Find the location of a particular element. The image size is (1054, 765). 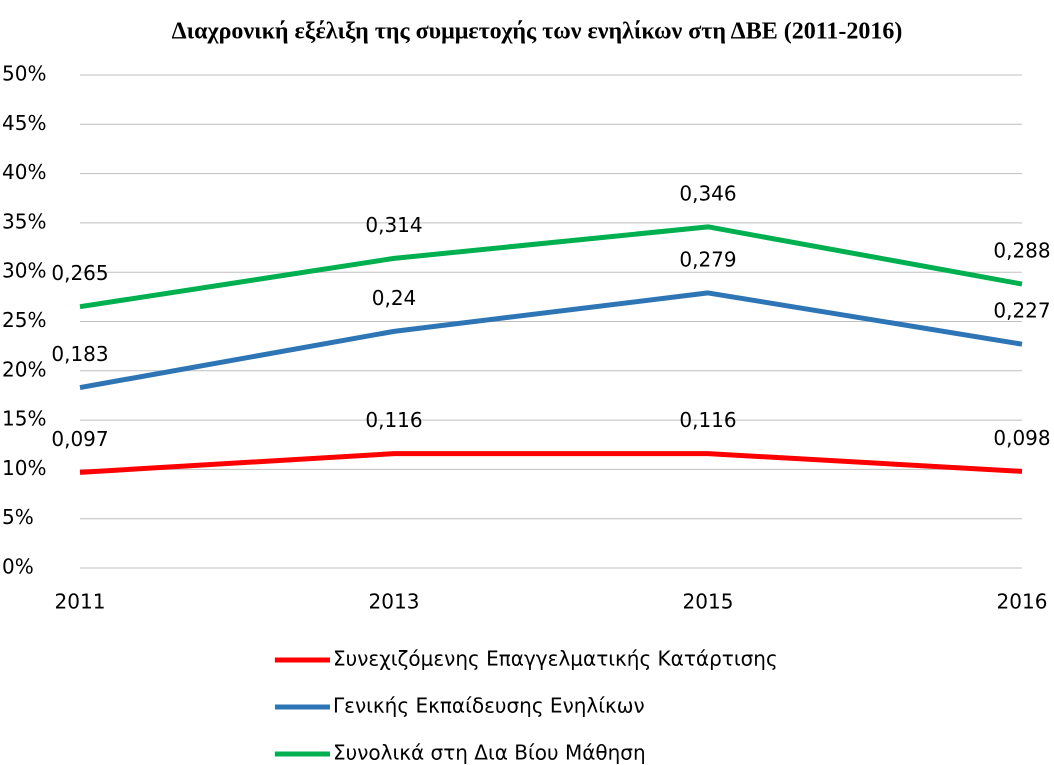

y-tick-label: 10% is located at coordinates (24, 468).